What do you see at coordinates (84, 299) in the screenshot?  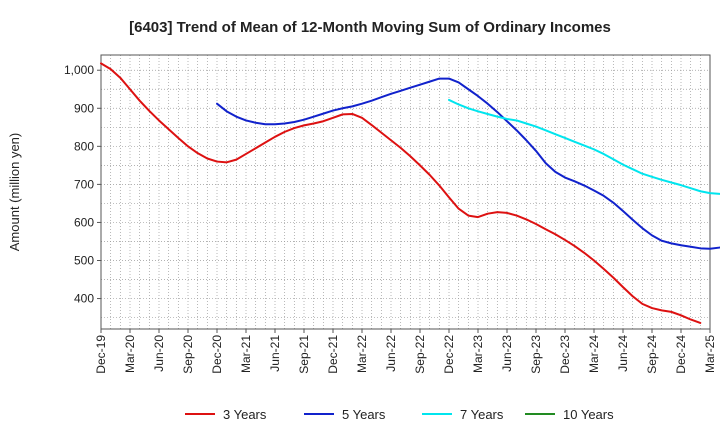 I see `y-tick-label: 400` at bounding box center [84, 299].